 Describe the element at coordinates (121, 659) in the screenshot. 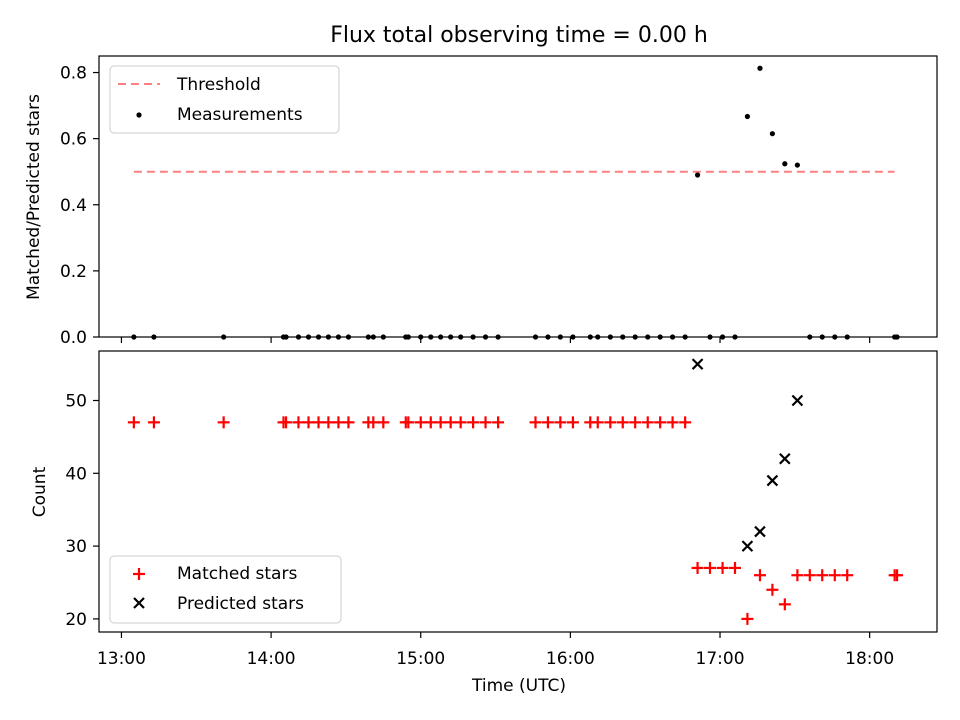

I see `x-tick-label: 13:00` at that location.